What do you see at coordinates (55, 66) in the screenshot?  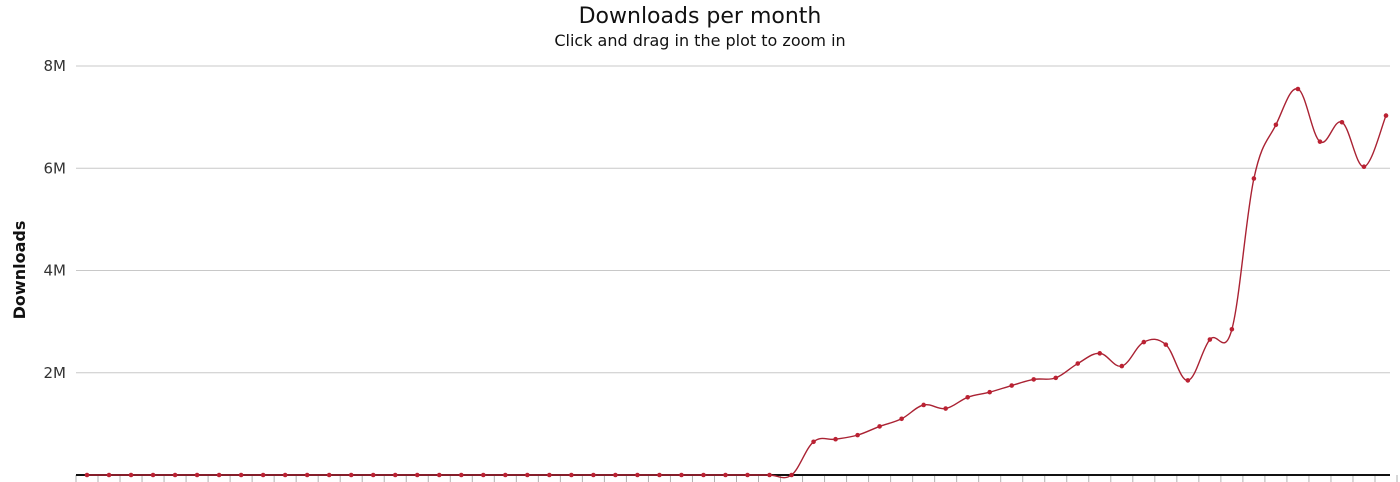 I see `y-tick-label: 8M` at bounding box center [55, 66].